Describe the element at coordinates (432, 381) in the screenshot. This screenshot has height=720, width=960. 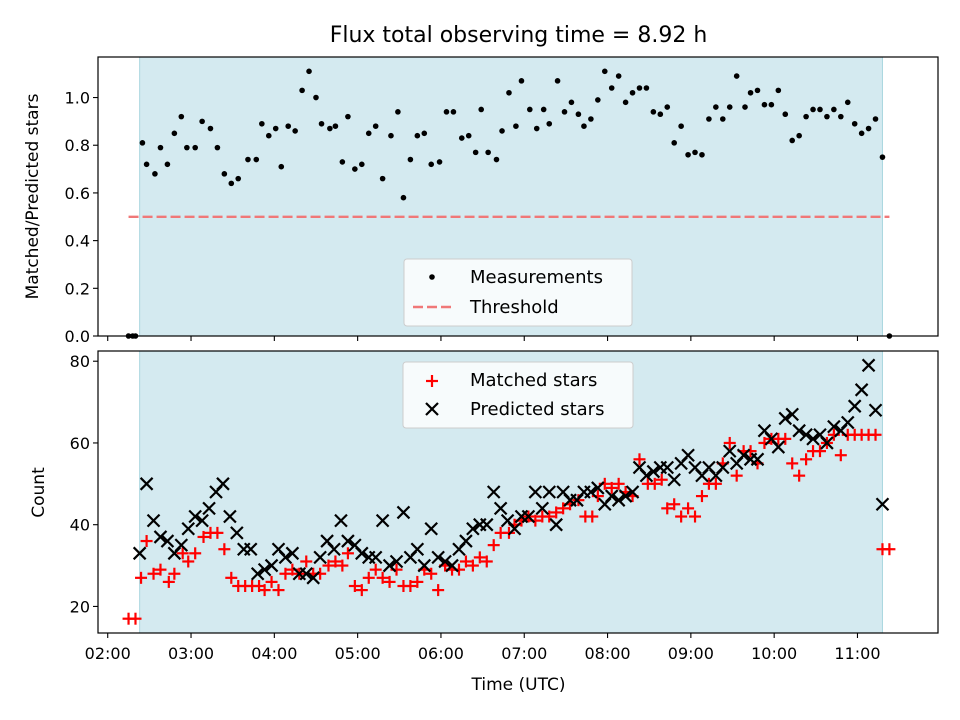
I see `legend-matched-marker` at that location.